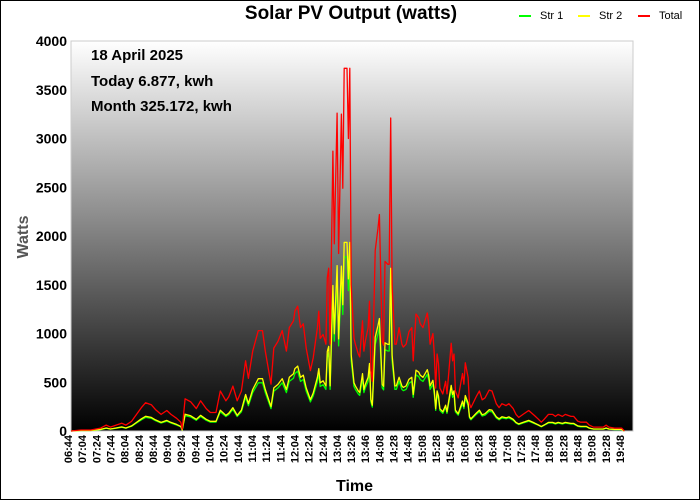 The height and width of the screenshot is (500, 700). Describe the element at coordinates (584, 16) in the screenshot. I see `legend-swatch-str2` at that location.